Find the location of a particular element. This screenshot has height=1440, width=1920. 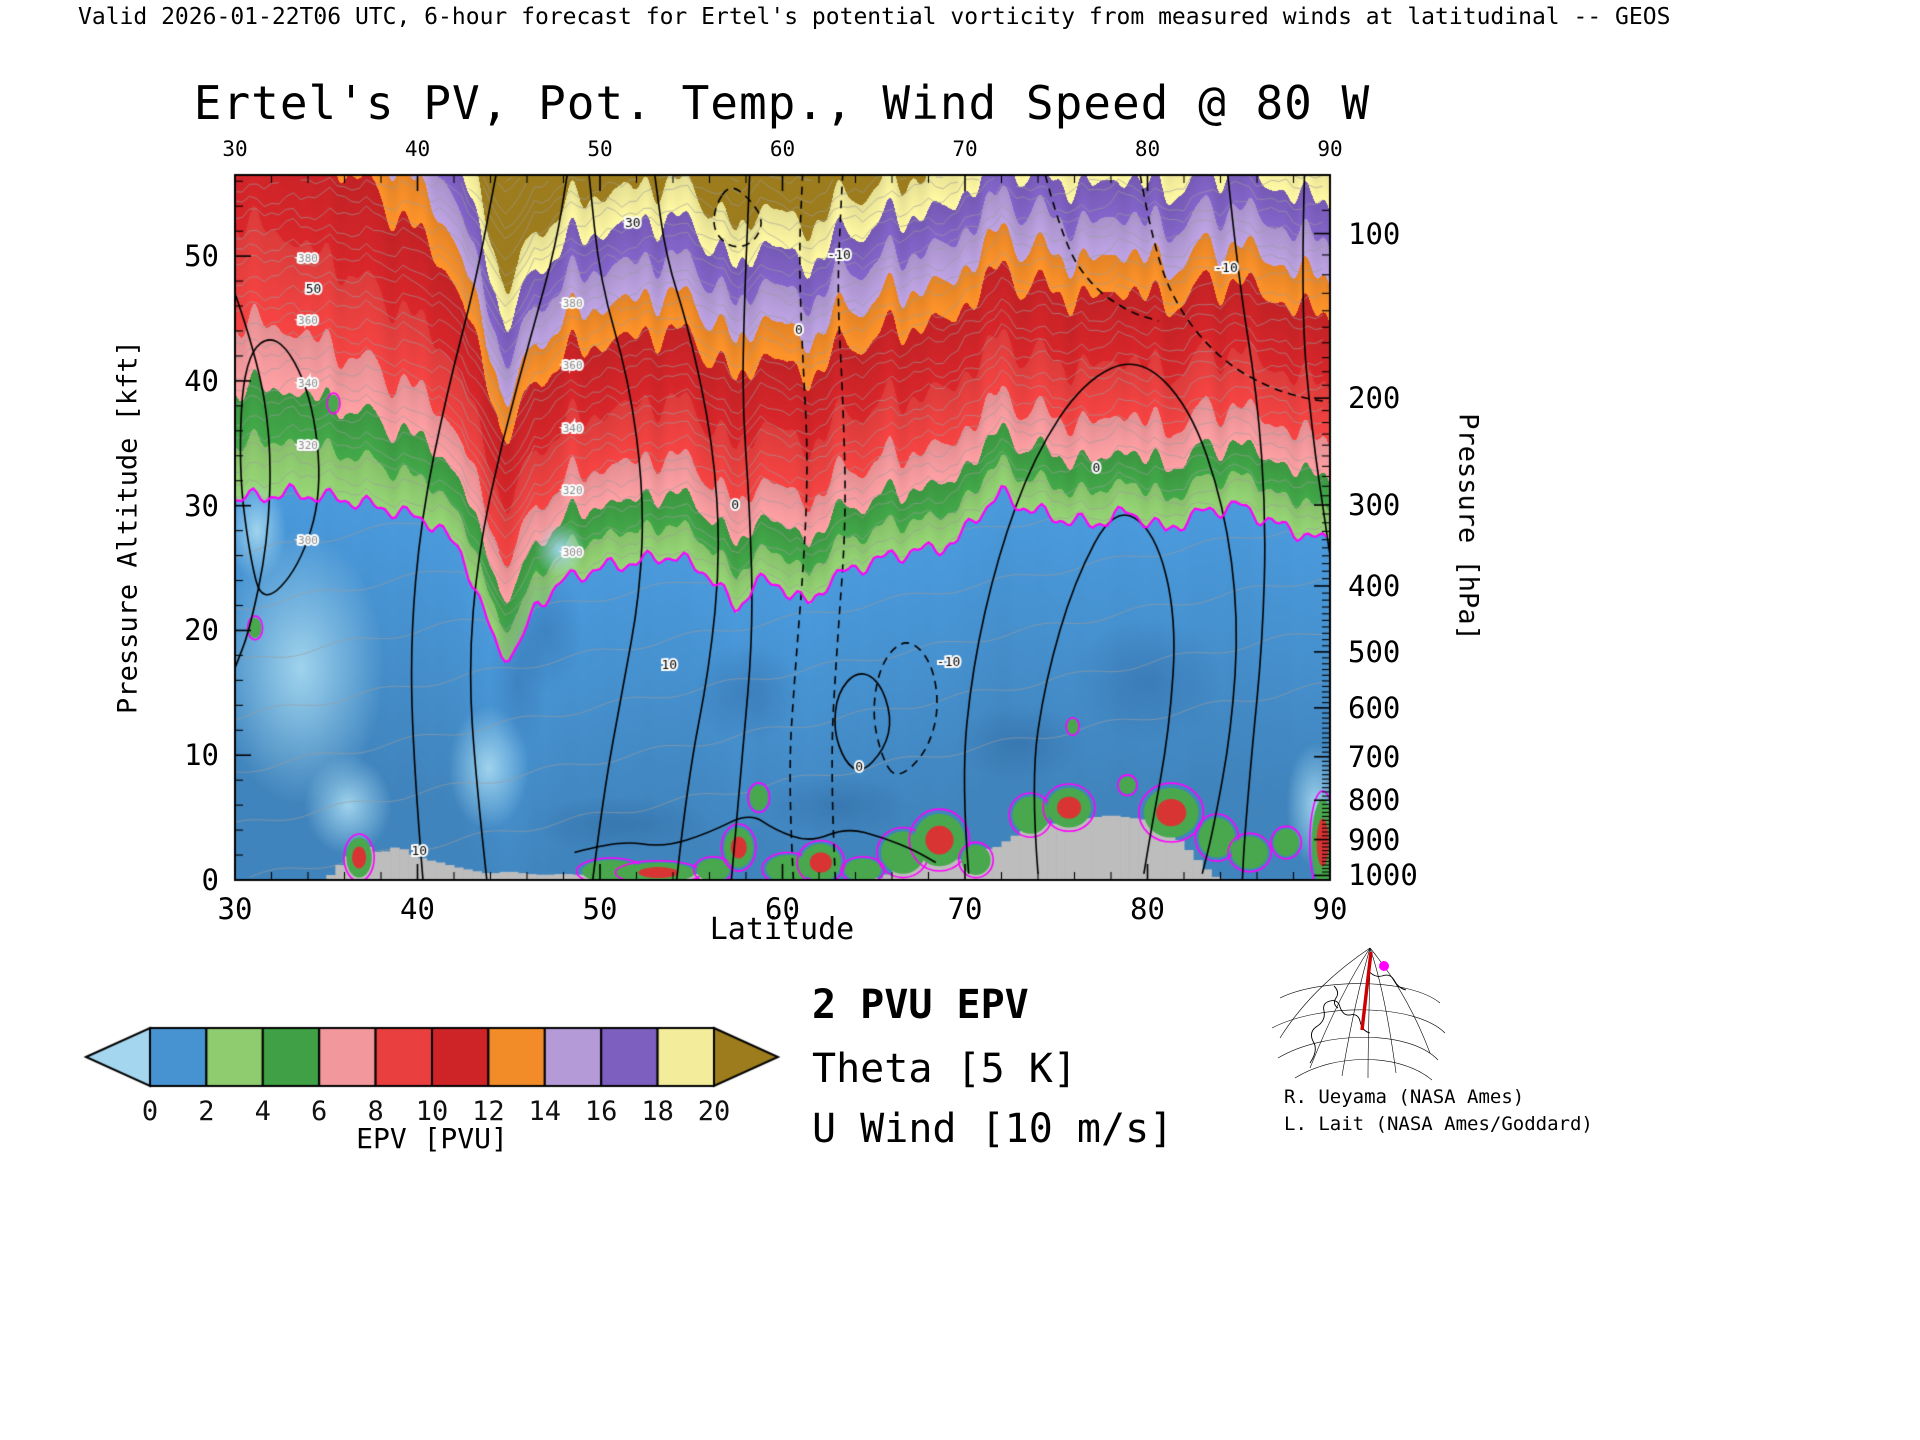

kft-tick-label: 20 is located at coordinates (201, 630).